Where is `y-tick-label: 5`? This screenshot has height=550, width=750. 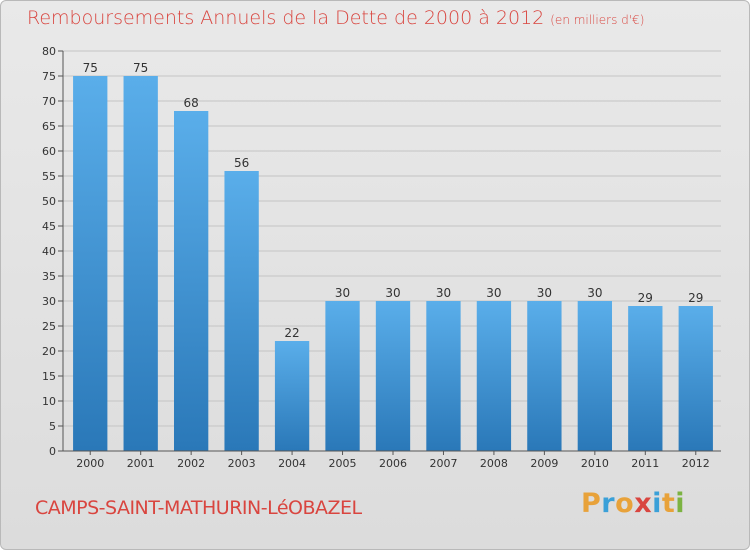 y-tick-label: 5 is located at coordinates (52, 426).